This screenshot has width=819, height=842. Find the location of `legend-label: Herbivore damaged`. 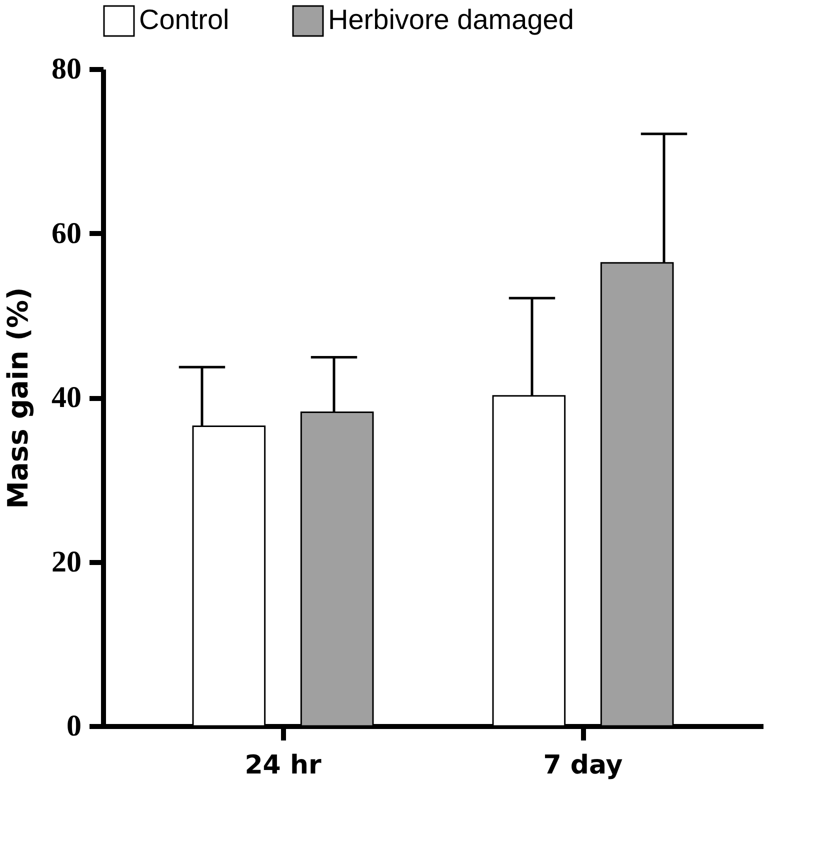

legend-label: Herbivore damaged is located at coordinates (451, 19).